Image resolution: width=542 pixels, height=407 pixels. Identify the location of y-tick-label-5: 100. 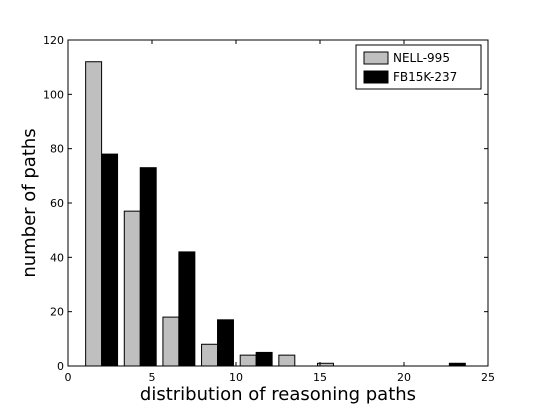
(53, 94).